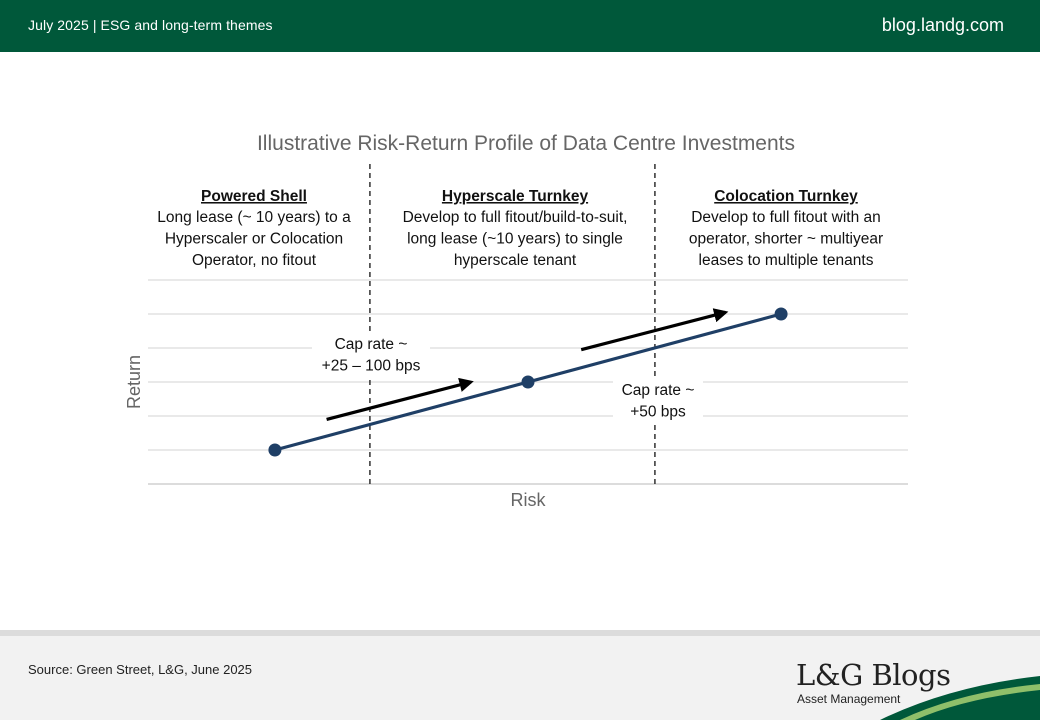 The height and width of the screenshot is (720, 1040). What do you see at coordinates (873, 675) in the screenshot?
I see `brand-logo-text: L&G Blogs` at bounding box center [873, 675].